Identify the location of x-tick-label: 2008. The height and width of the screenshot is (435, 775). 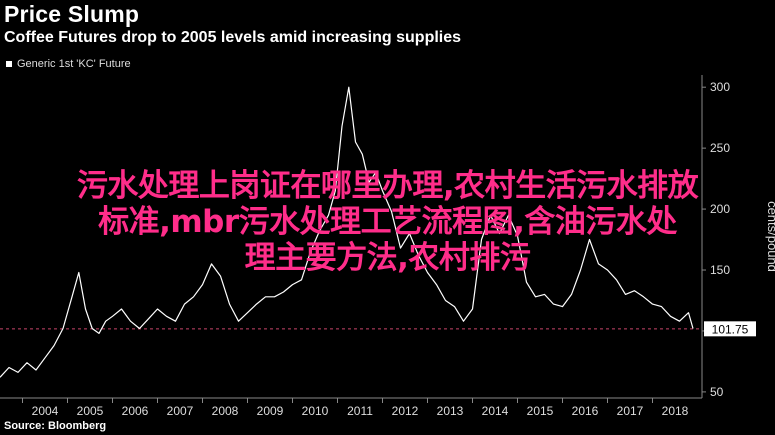
(225, 411).